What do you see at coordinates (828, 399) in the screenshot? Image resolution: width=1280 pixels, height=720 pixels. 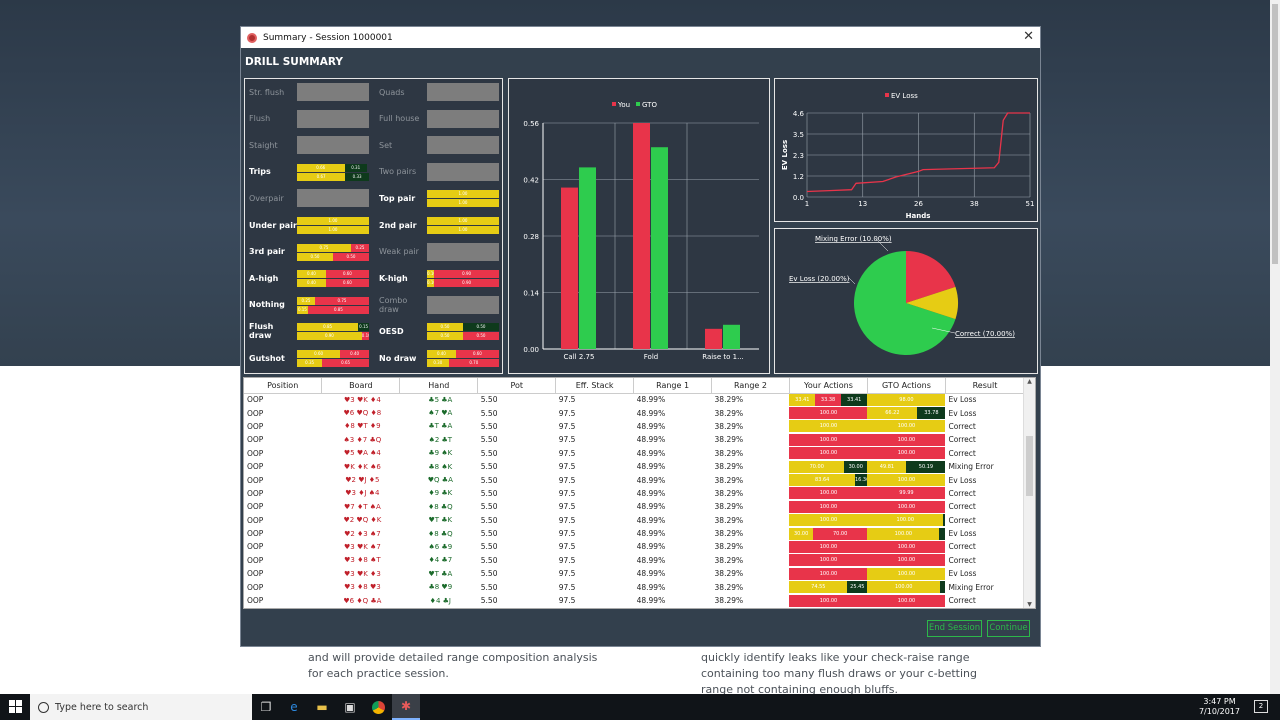 I see `action-segment: 33.38` at bounding box center [828, 399].